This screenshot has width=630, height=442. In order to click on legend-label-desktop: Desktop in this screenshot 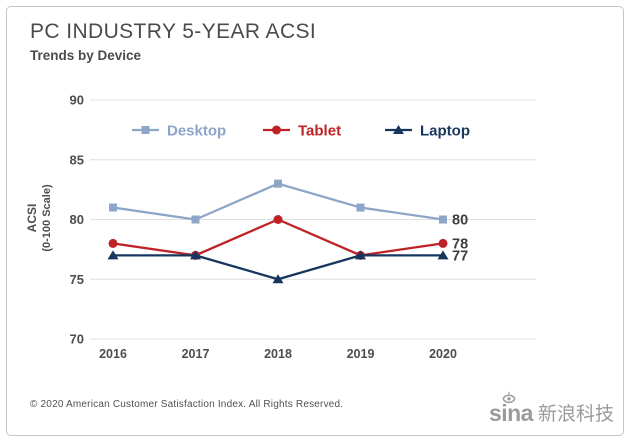, I will do `click(196, 131)`.